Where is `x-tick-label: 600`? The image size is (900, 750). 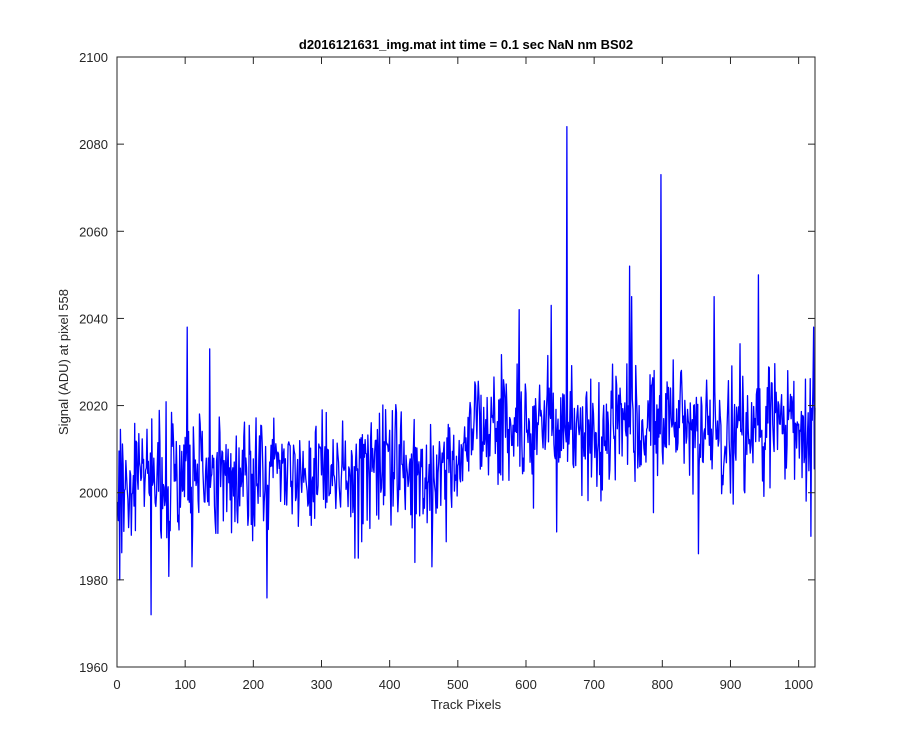 x-tick-label: 600 is located at coordinates (526, 684).